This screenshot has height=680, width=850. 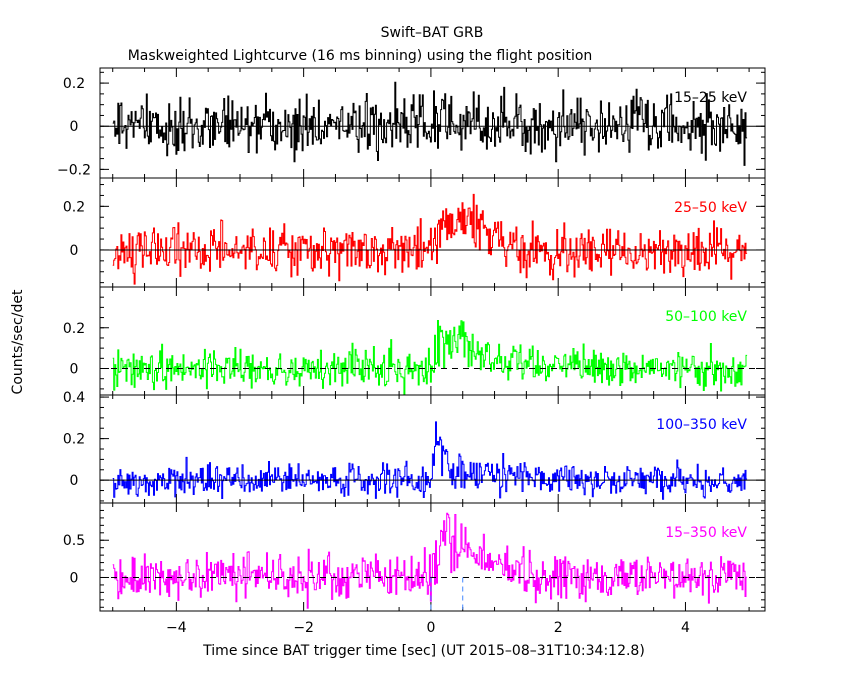 What do you see at coordinates (74, 170) in the screenshot?
I see `y-tick-label: −0.2` at bounding box center [74, 170].